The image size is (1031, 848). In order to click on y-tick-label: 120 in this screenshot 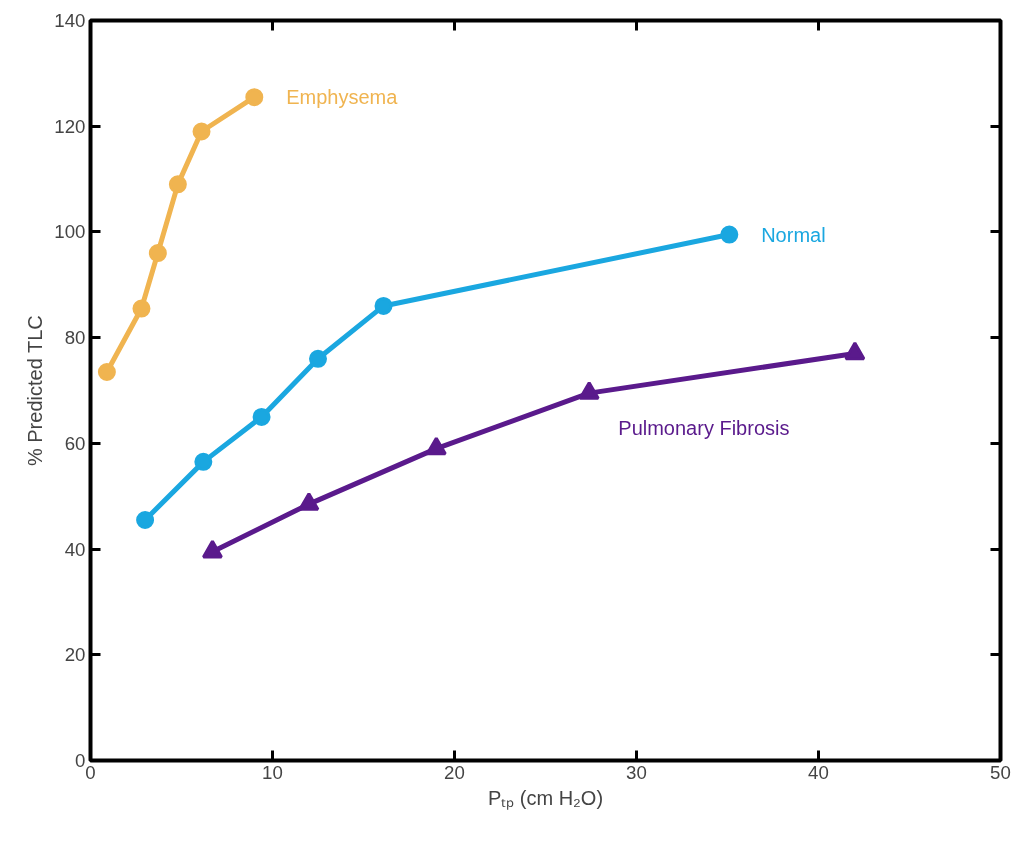, I will do `click(70, 126)`.